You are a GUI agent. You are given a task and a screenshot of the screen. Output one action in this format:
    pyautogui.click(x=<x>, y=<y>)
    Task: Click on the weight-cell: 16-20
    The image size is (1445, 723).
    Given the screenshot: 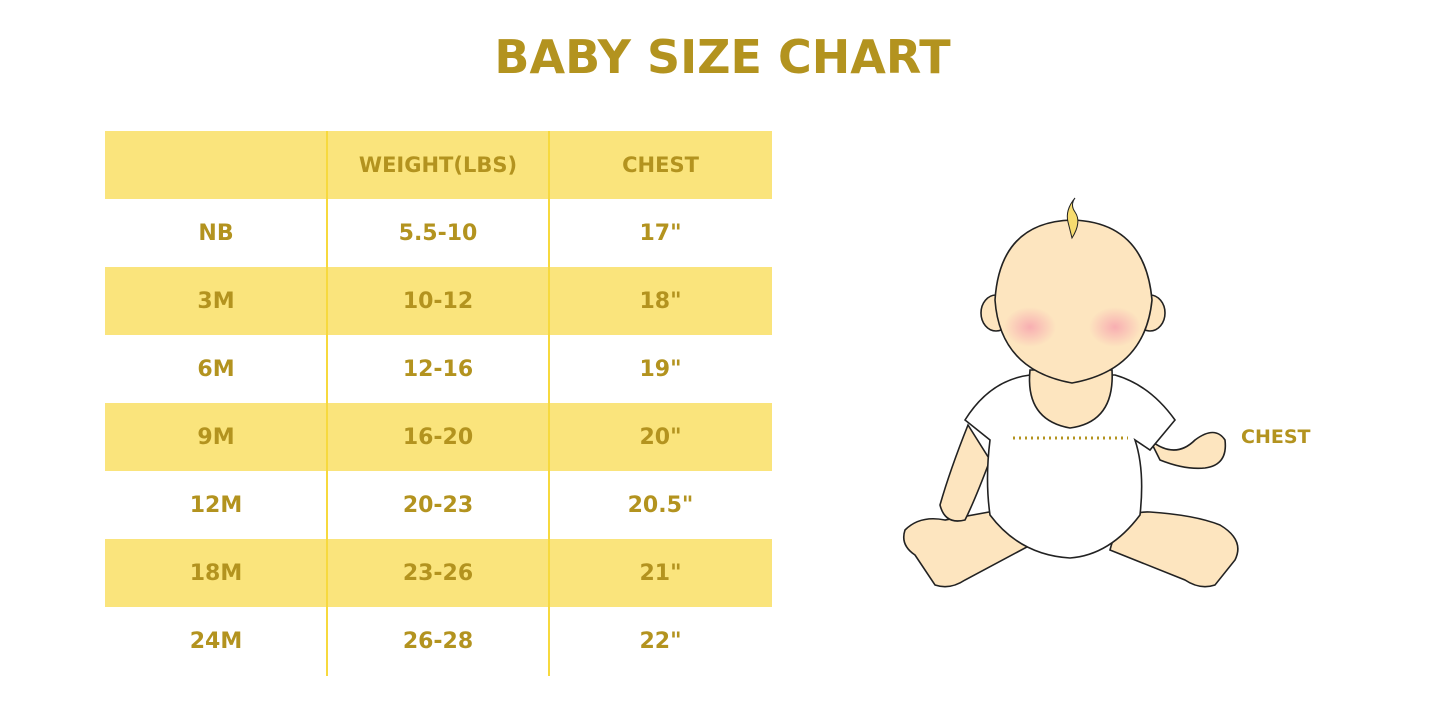 What is the action you would take?
    pyautogui.click(x=438, y=437)
    